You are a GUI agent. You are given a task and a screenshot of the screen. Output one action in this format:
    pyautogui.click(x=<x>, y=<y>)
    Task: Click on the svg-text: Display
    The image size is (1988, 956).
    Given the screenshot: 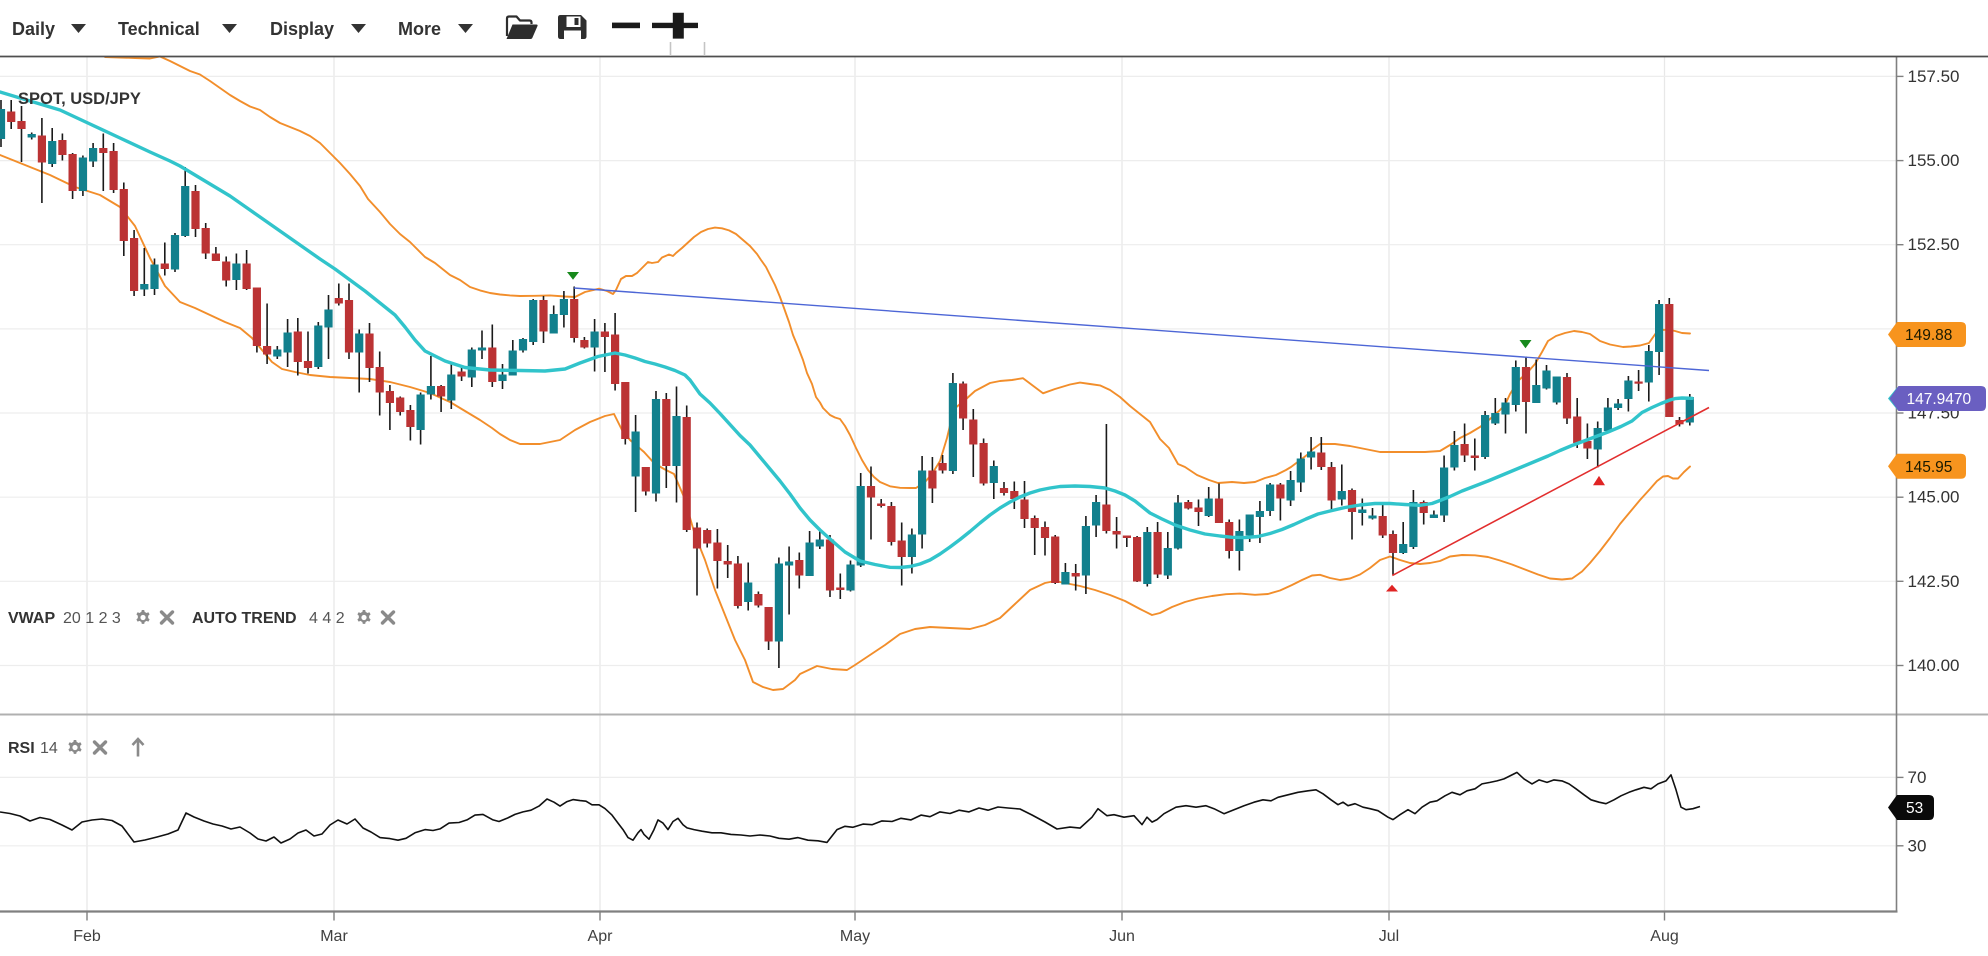 What is the action you would take?
    pyautogui.click(x=302, y=29)
    